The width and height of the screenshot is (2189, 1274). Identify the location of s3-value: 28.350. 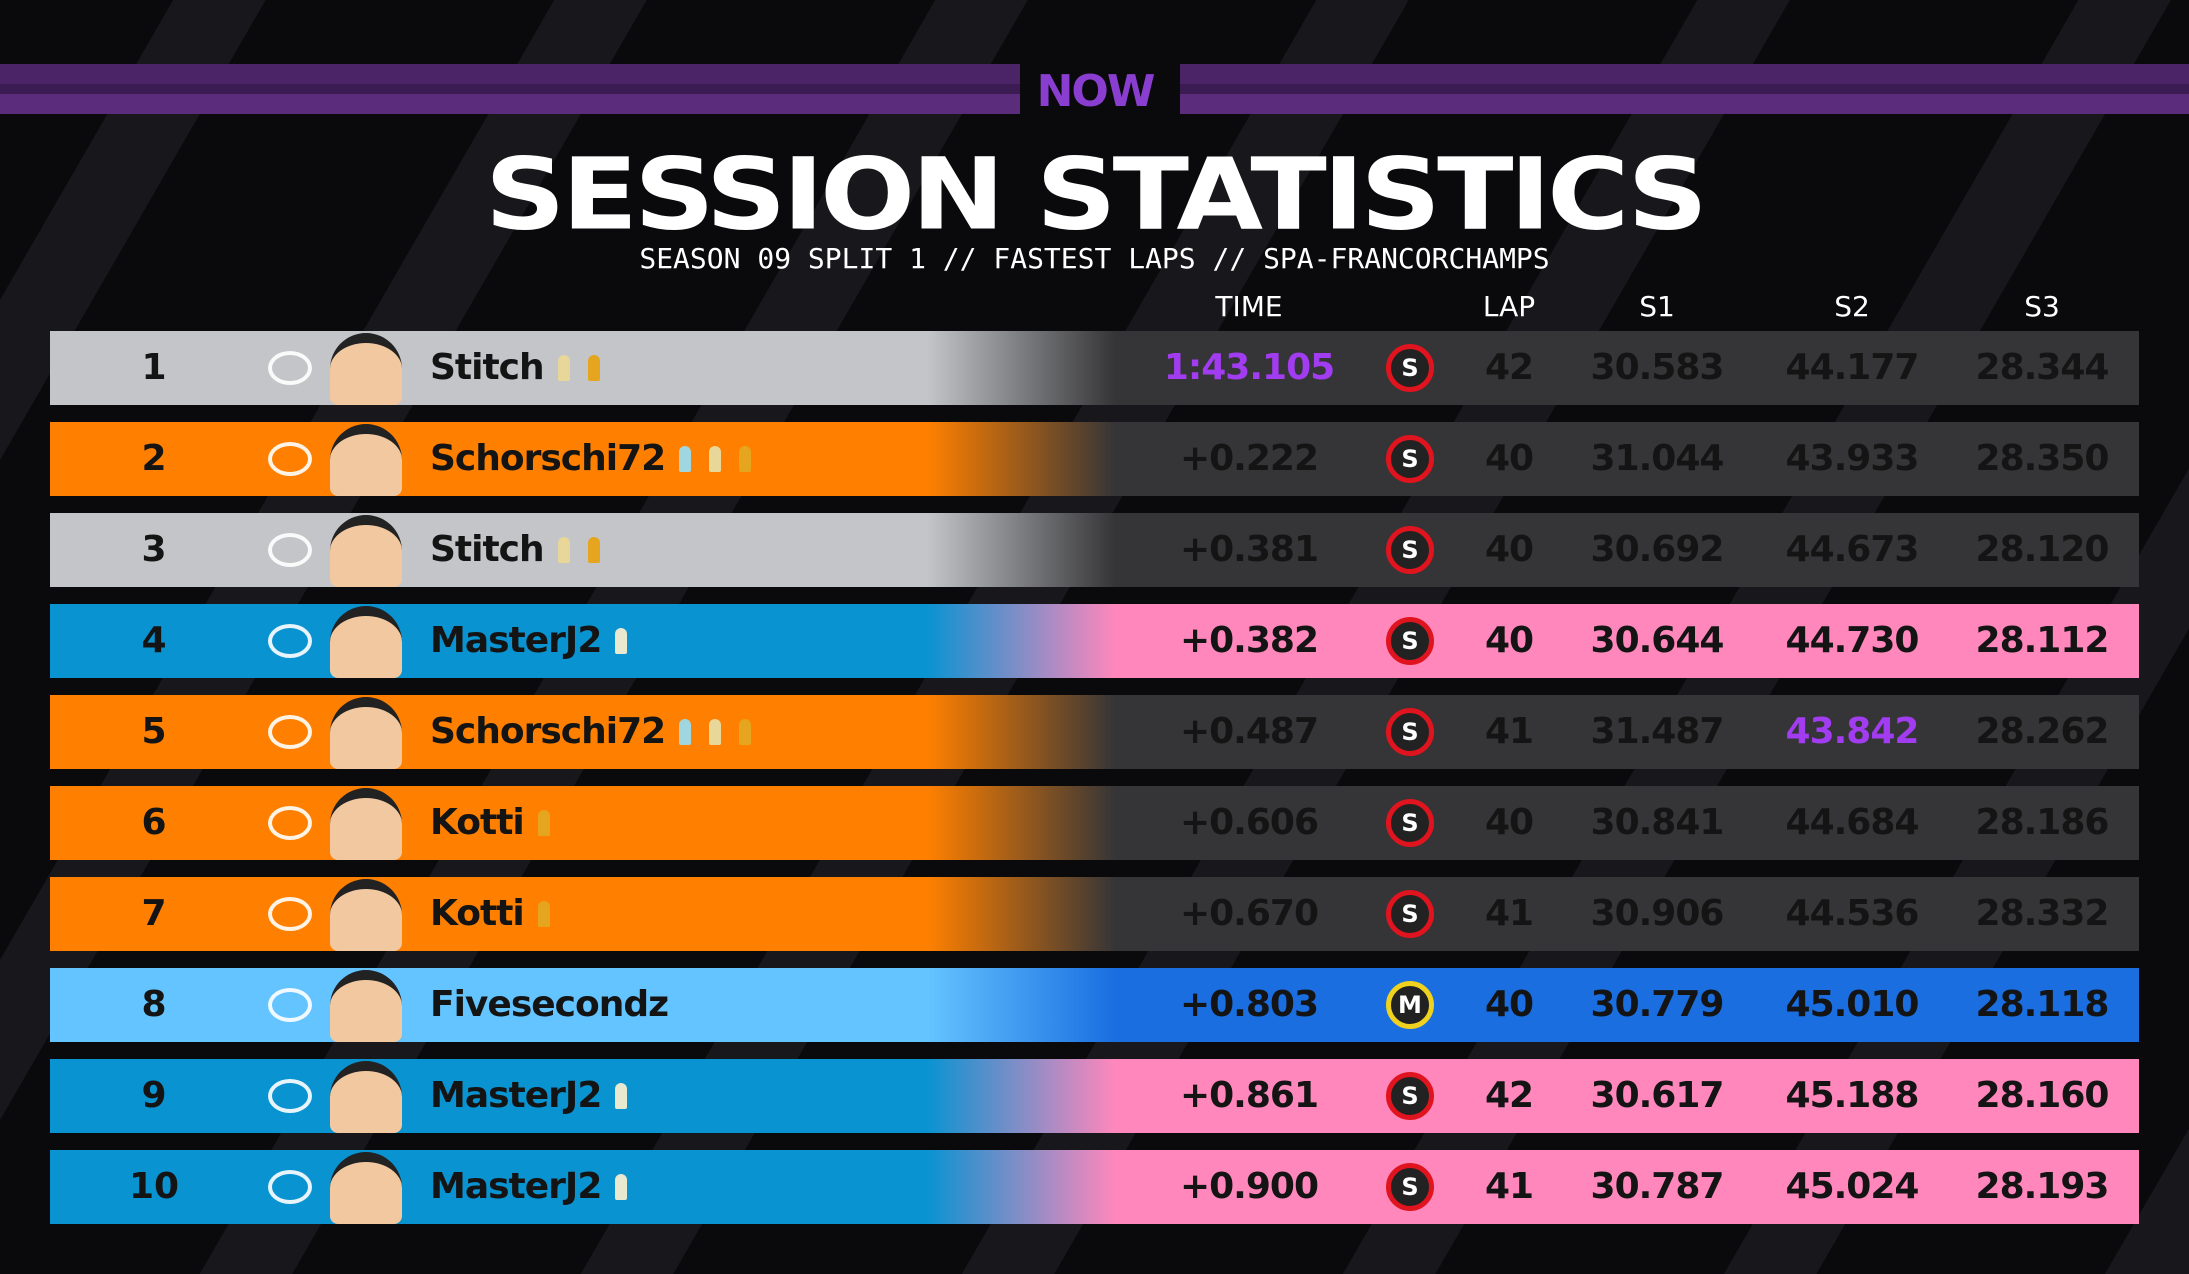
(2042, 458).